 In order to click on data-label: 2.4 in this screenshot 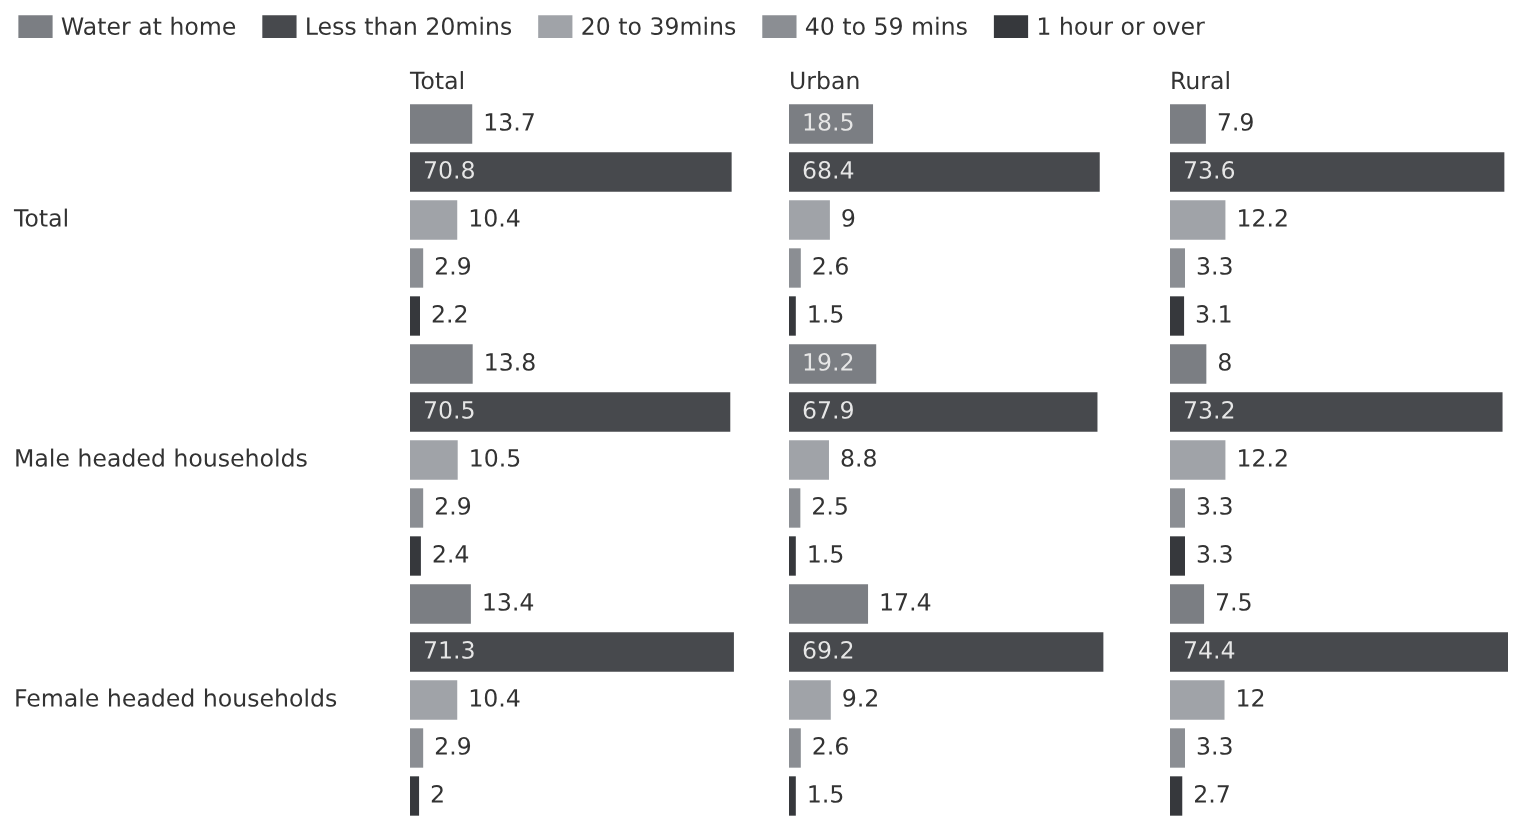, I will do `click(451, 553)`.